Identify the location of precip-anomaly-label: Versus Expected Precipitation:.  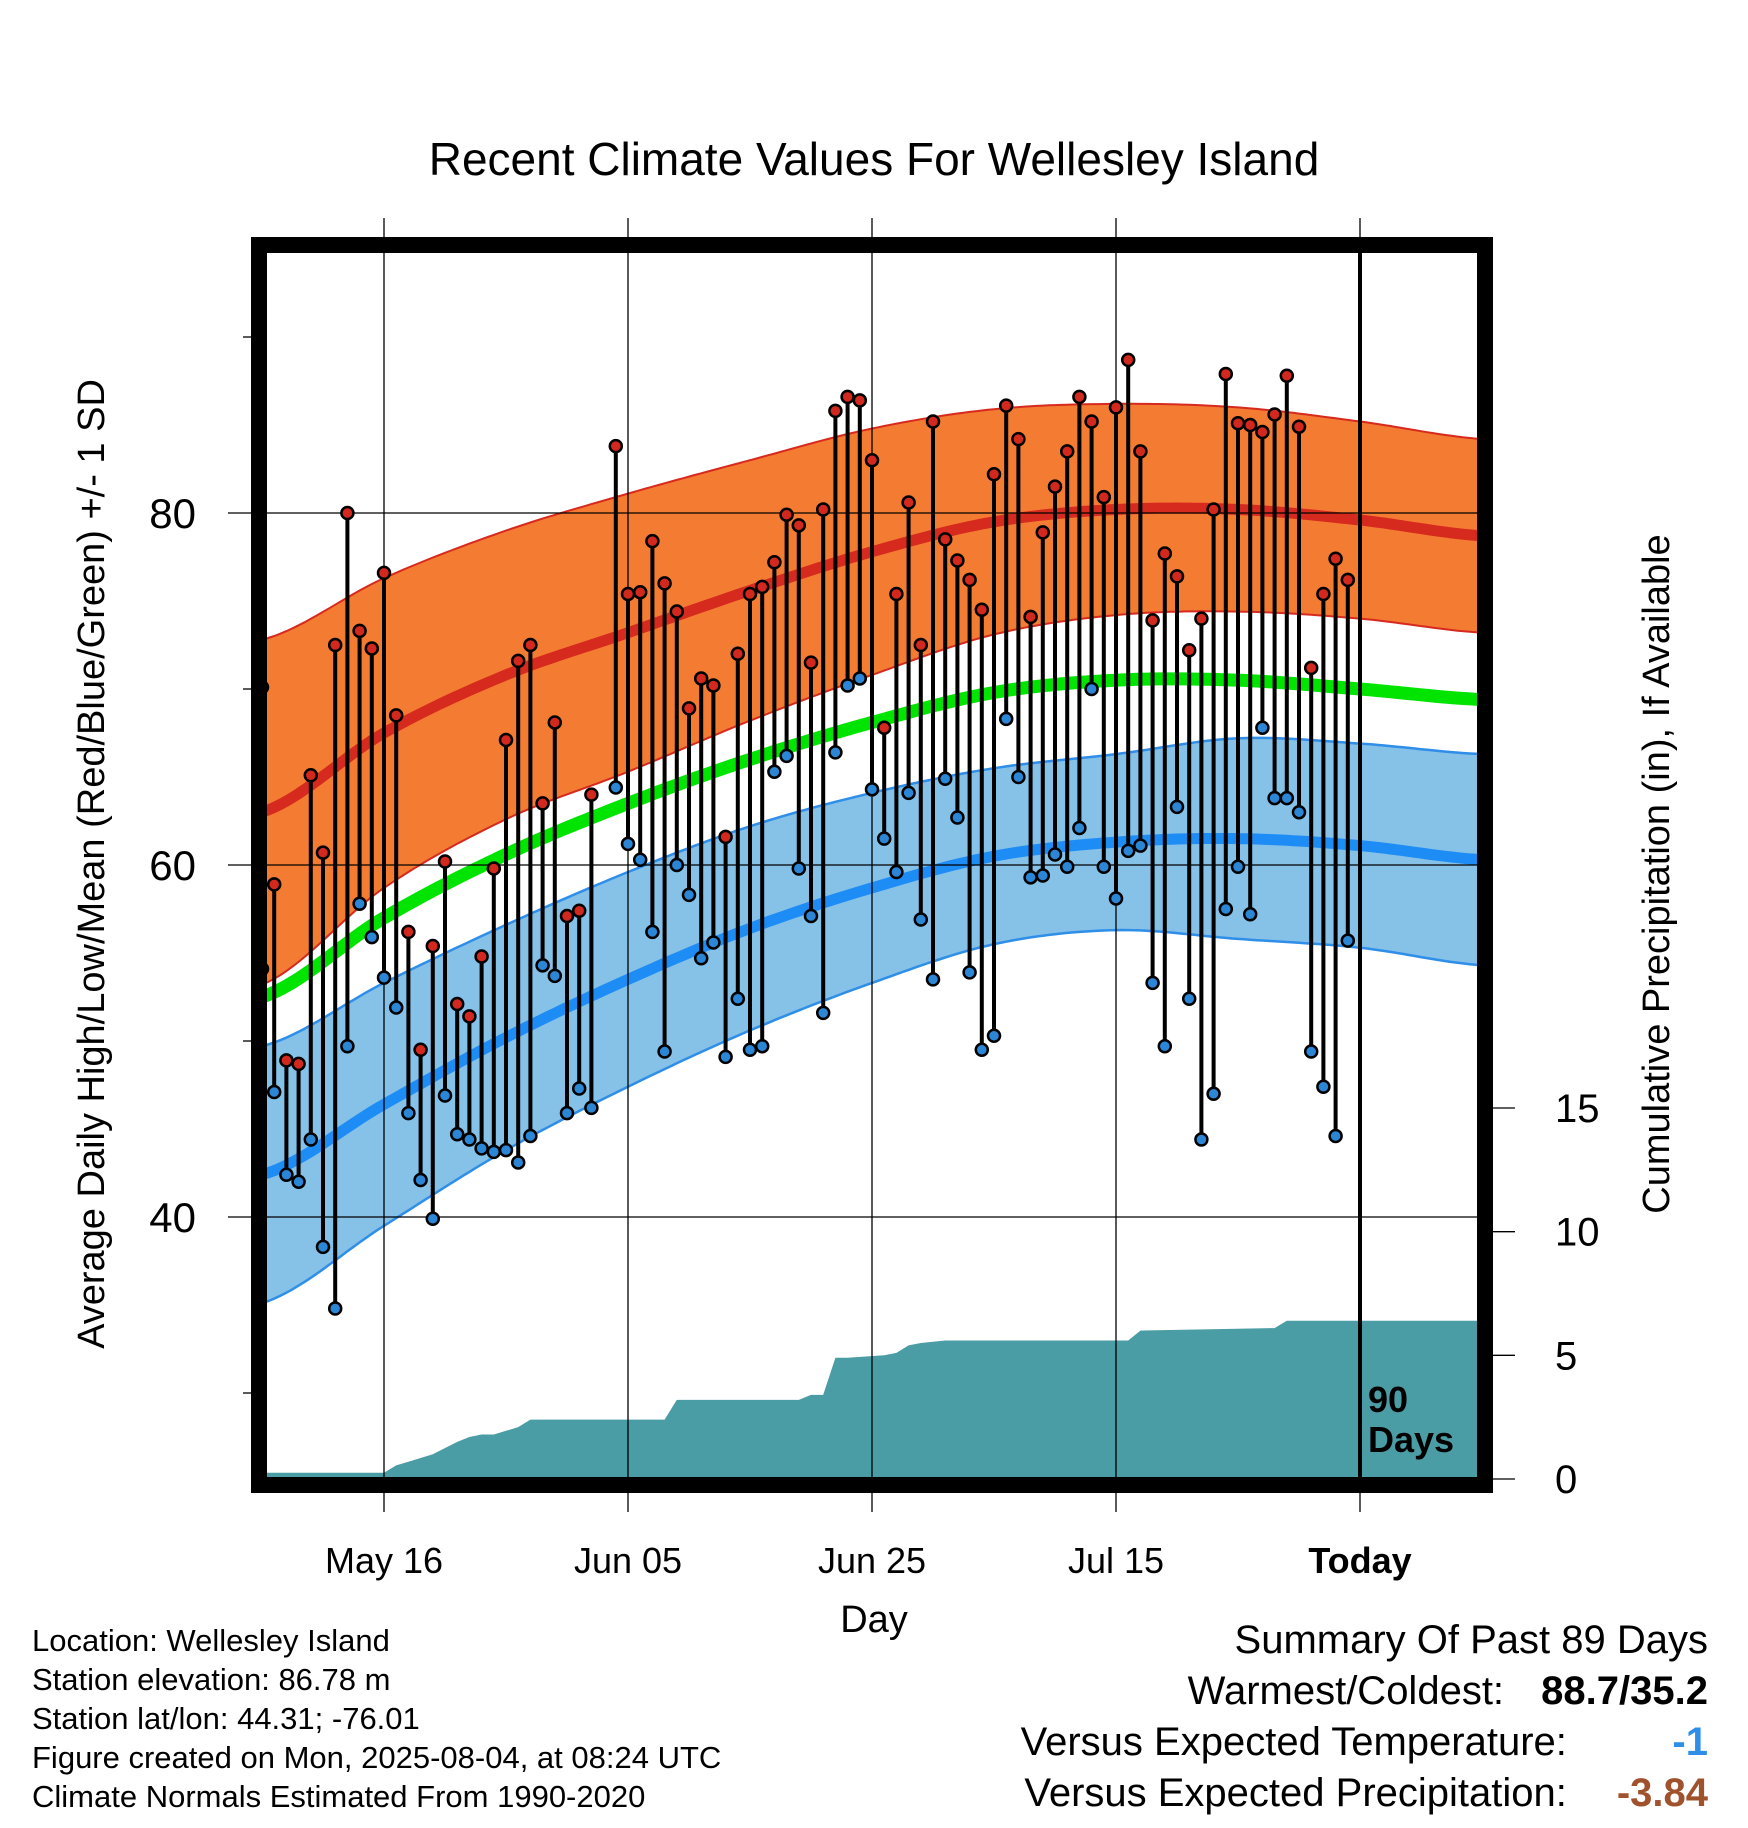
(1295, 1793).